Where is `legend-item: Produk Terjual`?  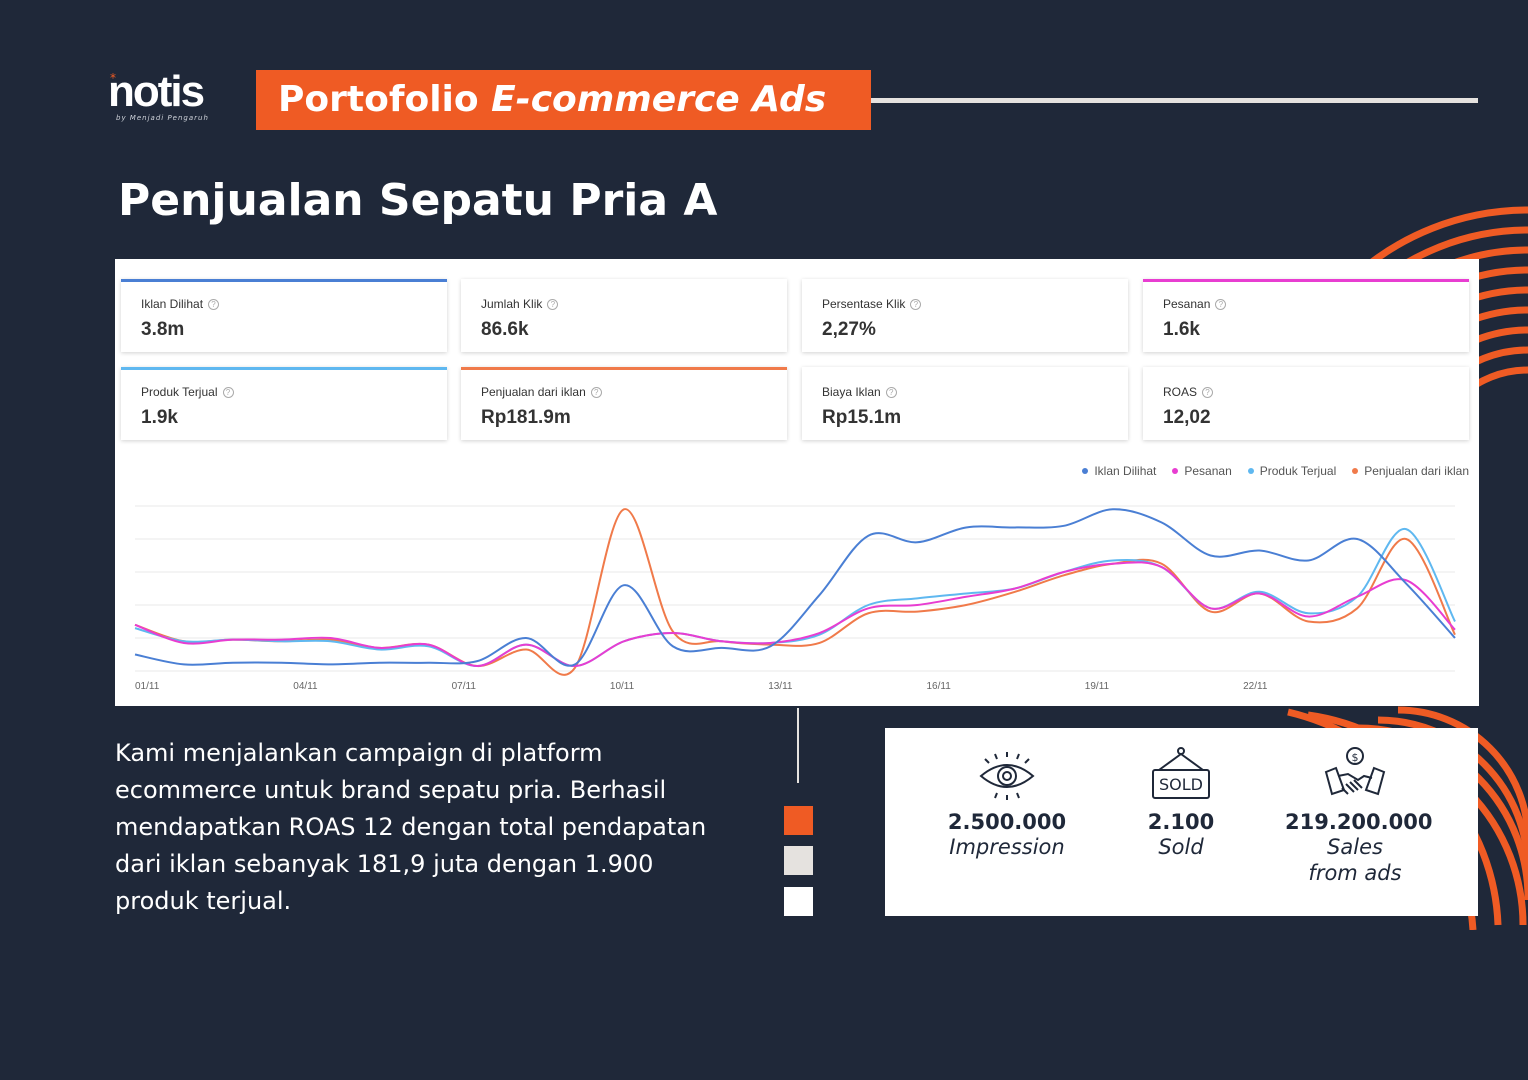
legend-item: Produk Terjual is located at coordinates (1292, 471).